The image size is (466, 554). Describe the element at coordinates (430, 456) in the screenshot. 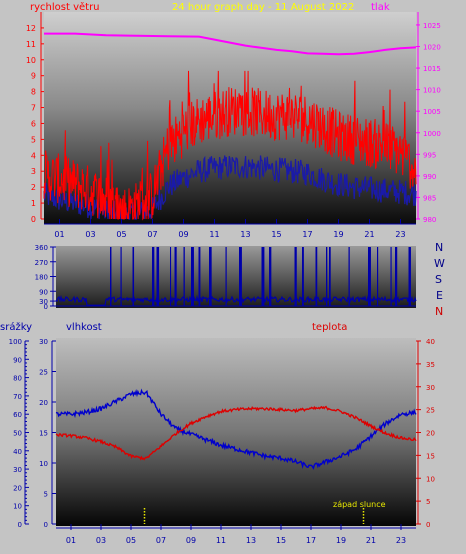

I see `temperature-tick-label: 15` at that location.